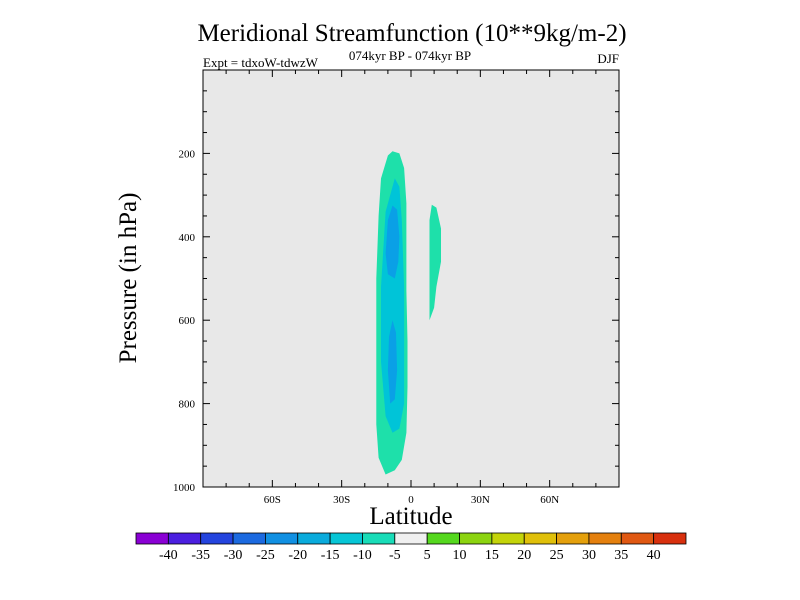 The height and width of the screenshot is (600, 800). Describe the element at coordinates (362, 555) in the screenshot. I see `colorbar-label: -10` at that location.